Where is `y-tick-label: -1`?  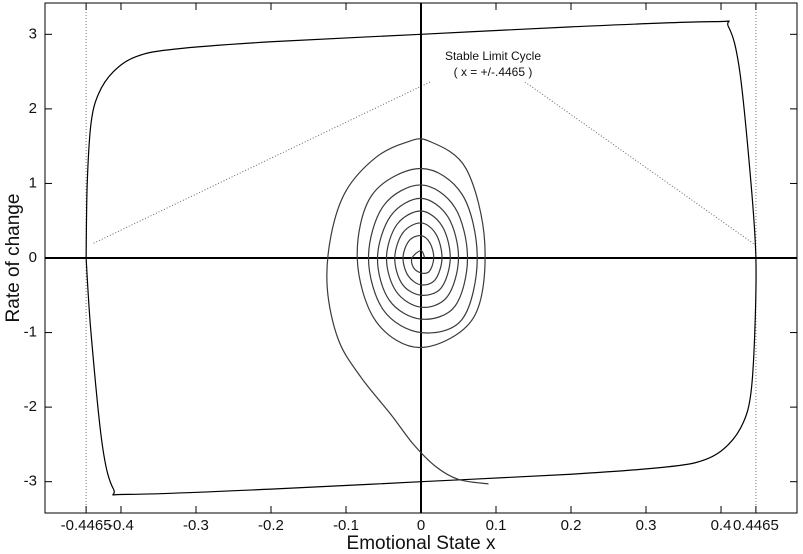 y-tick-label: -1 is located at coordinates (30, 332).